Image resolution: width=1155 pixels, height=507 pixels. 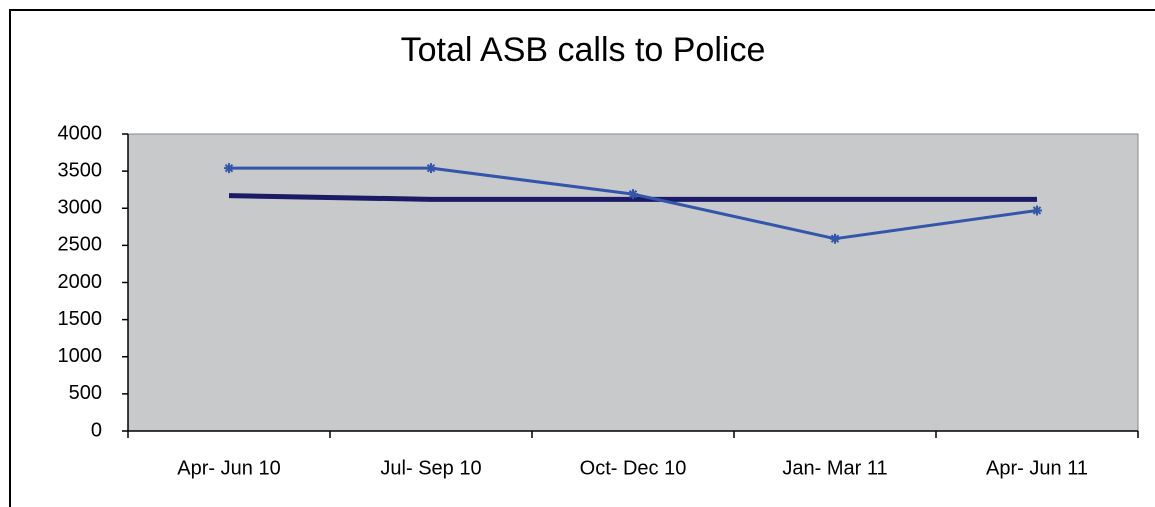 I want to click on y-tick-label: 3500, so click(x=80, y=170).